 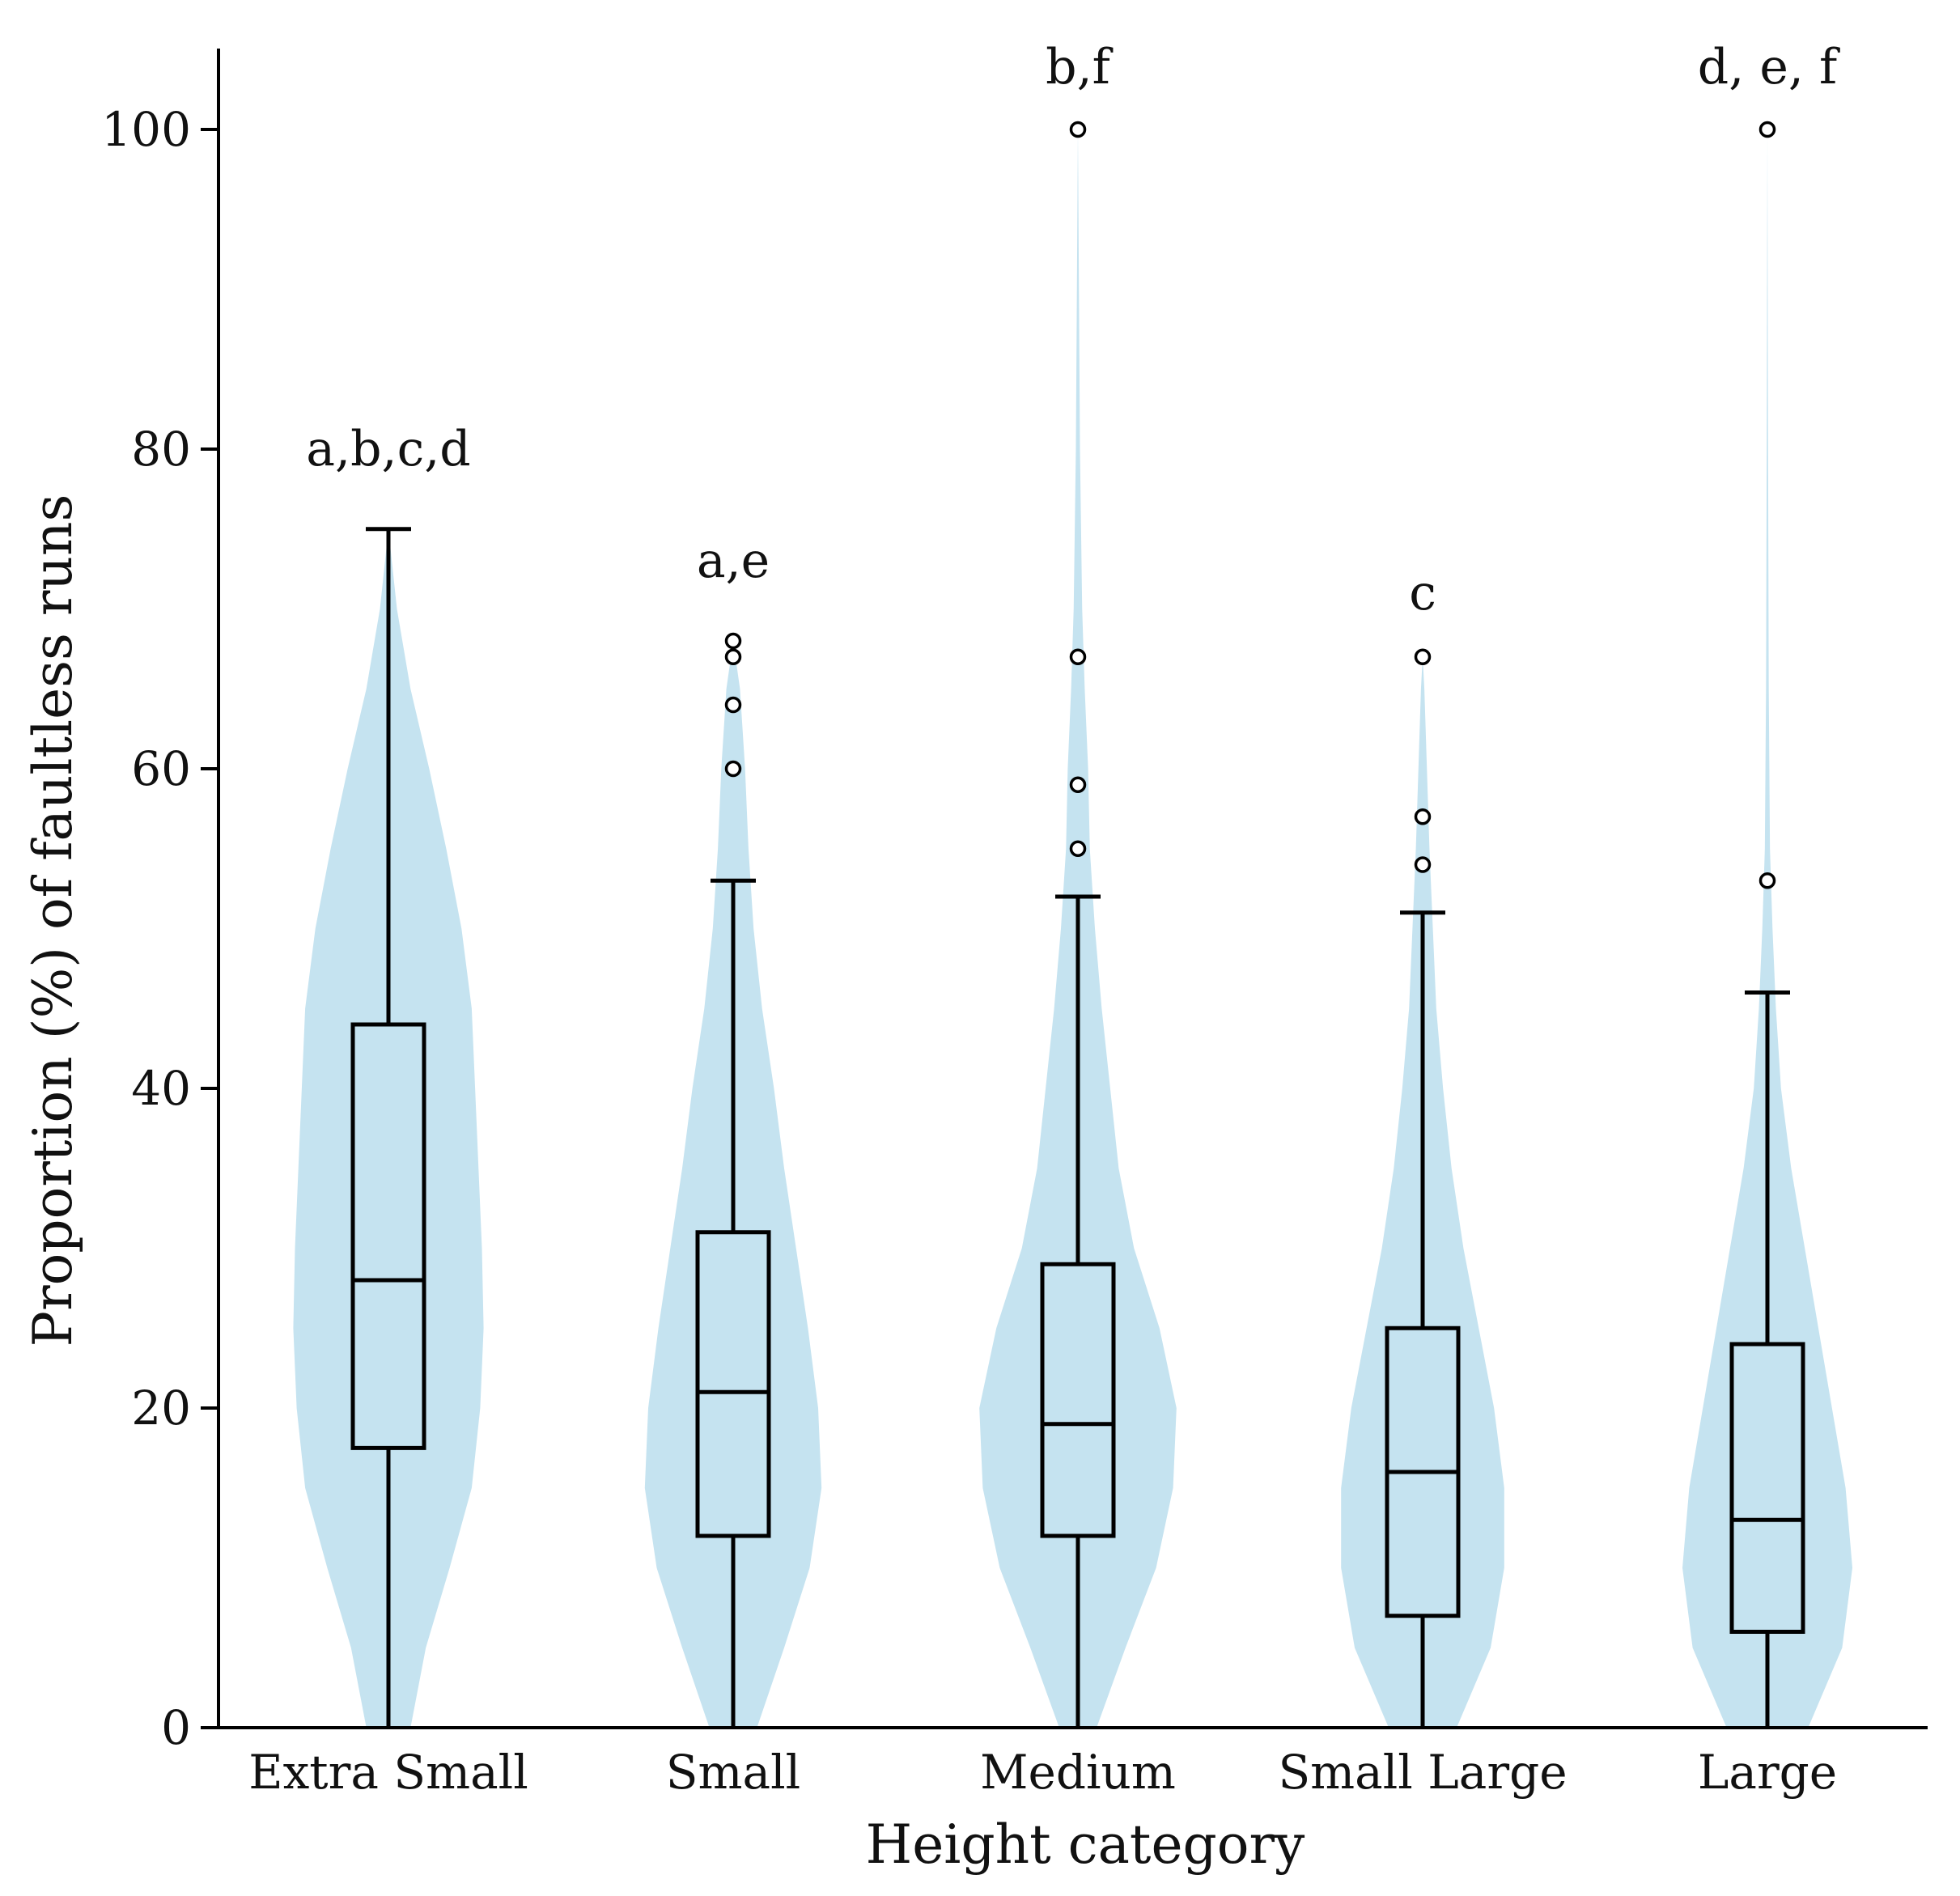 I want to click on significance-label: a,b,c,d, so click(x=388, y=449).